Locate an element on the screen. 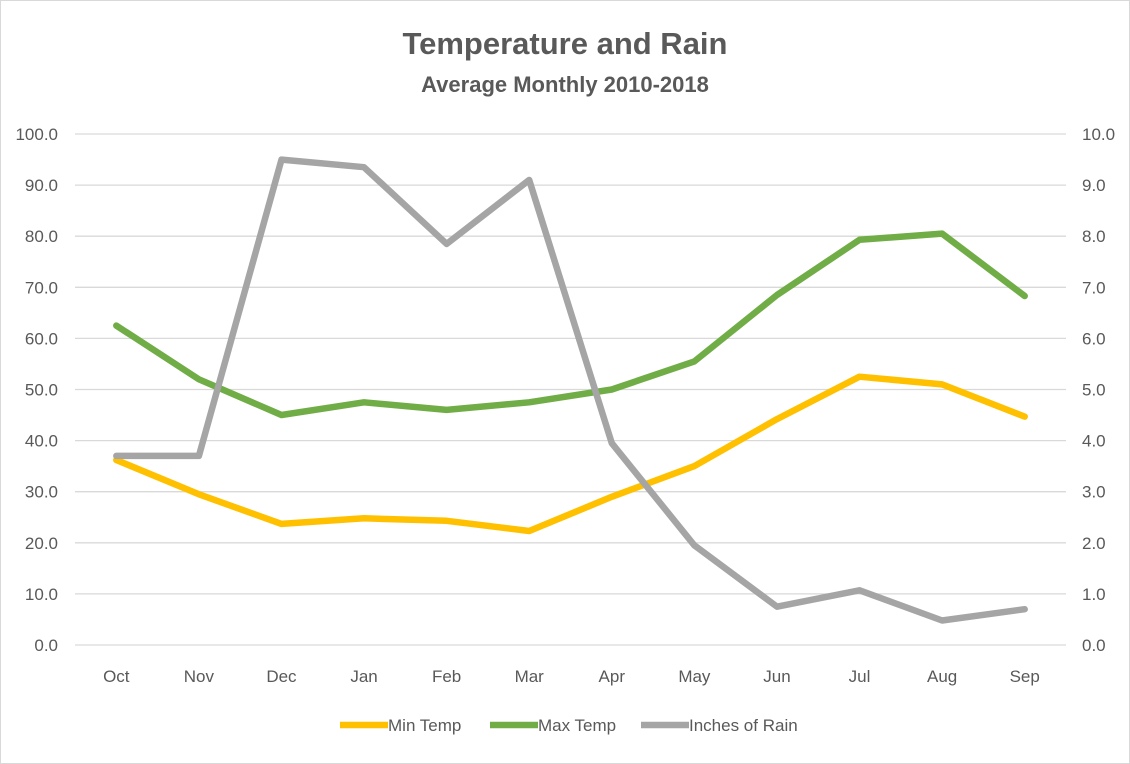  x-tick-label: Aug is located at coordinates (942, 676).